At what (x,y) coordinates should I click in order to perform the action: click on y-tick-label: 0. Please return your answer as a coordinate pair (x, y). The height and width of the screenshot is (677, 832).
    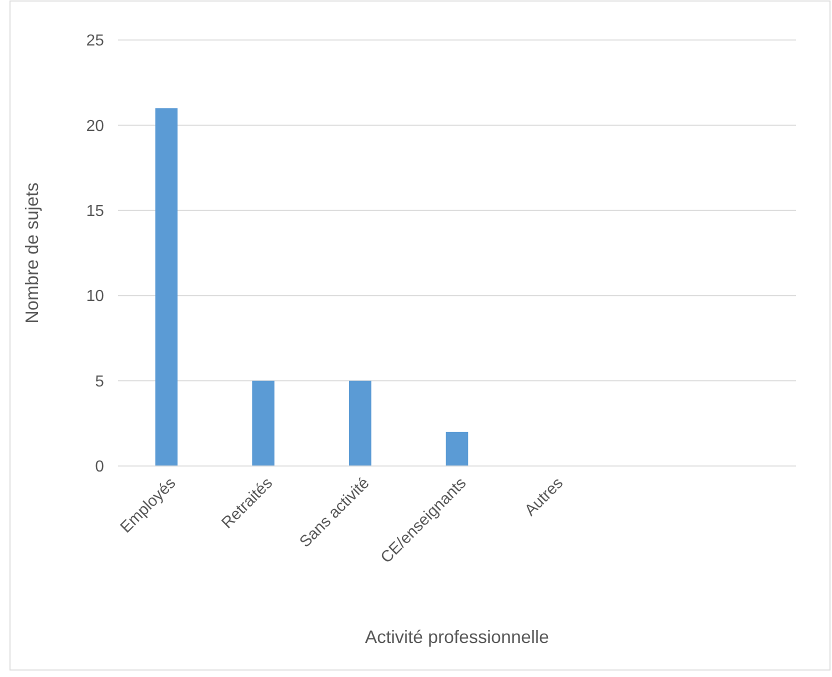
    Looking at the image, I should click on (99, 467).